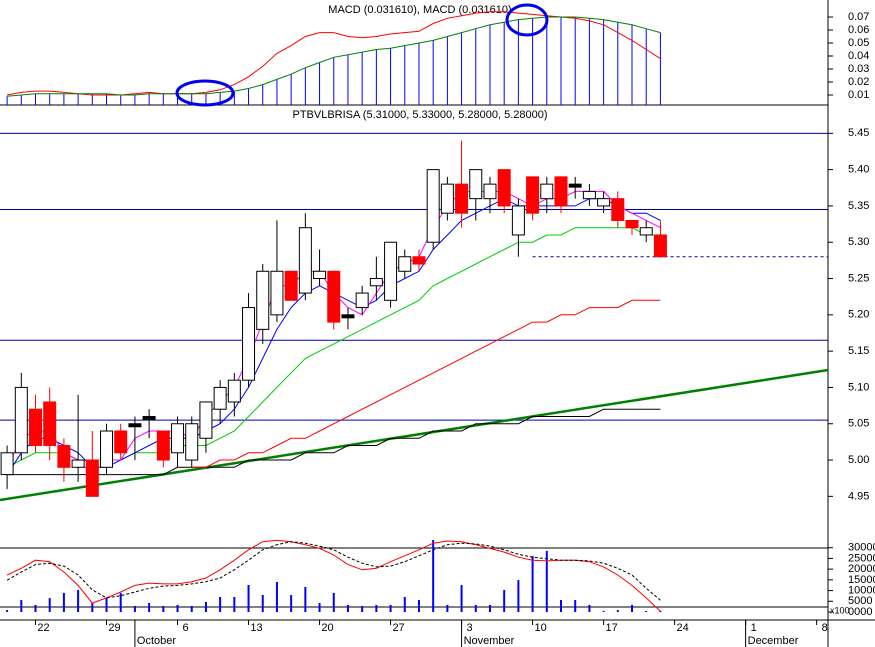 Image resolution: width=875 pixels, height=647 pixels. I want to click on x-tick-label: 29, so click(114, 628).